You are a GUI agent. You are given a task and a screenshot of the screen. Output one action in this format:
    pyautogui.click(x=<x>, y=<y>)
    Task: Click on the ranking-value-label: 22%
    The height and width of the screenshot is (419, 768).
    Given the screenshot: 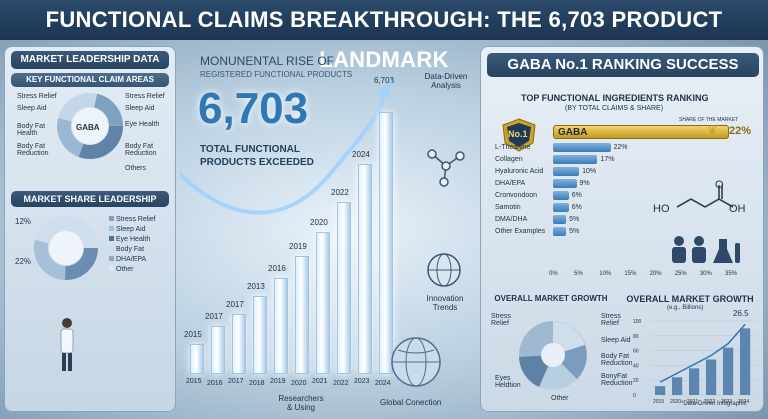 What is the action you would take?
    pyautogui.click(x=620, y=147)
    